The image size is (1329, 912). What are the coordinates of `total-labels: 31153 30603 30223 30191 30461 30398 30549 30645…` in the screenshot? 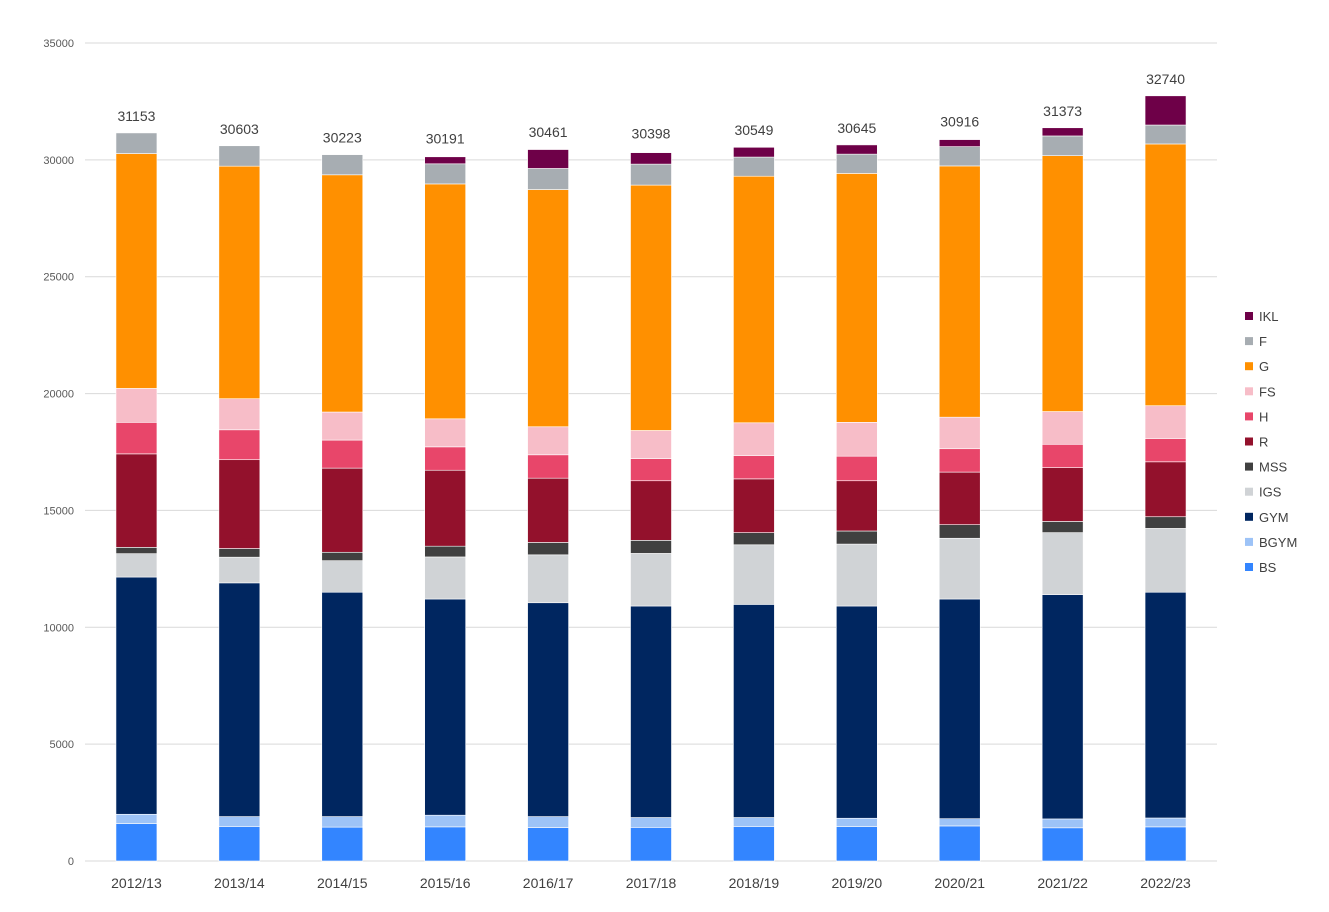 It's located at (652, 109).